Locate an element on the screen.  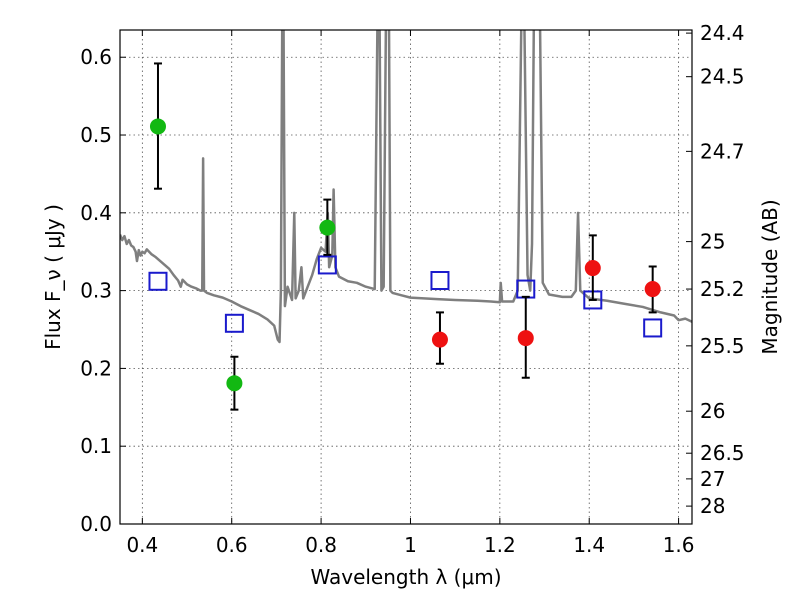
y-axis-label-left: Flux F_ν ( μJy ) is located at coordinates (53, 277).